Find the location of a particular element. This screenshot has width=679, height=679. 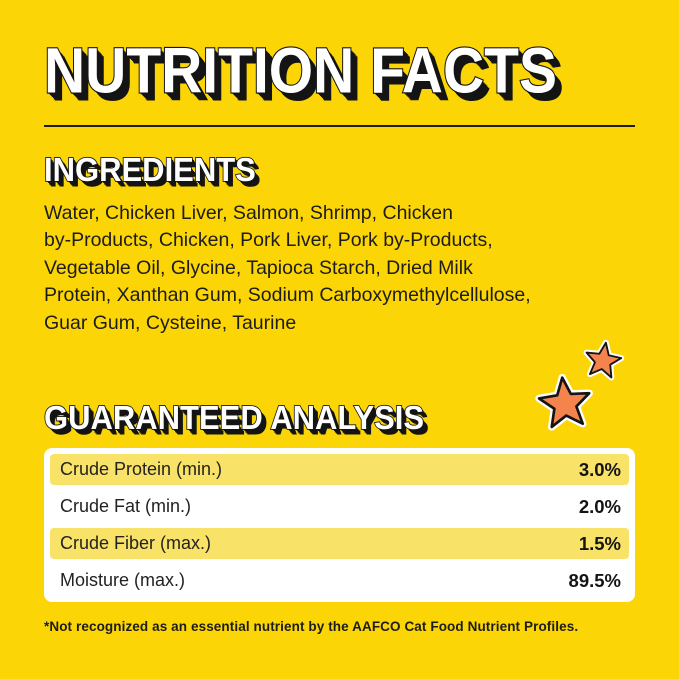

ingredients-heading: INGREDIENTS is located at coordinates (149, 169).